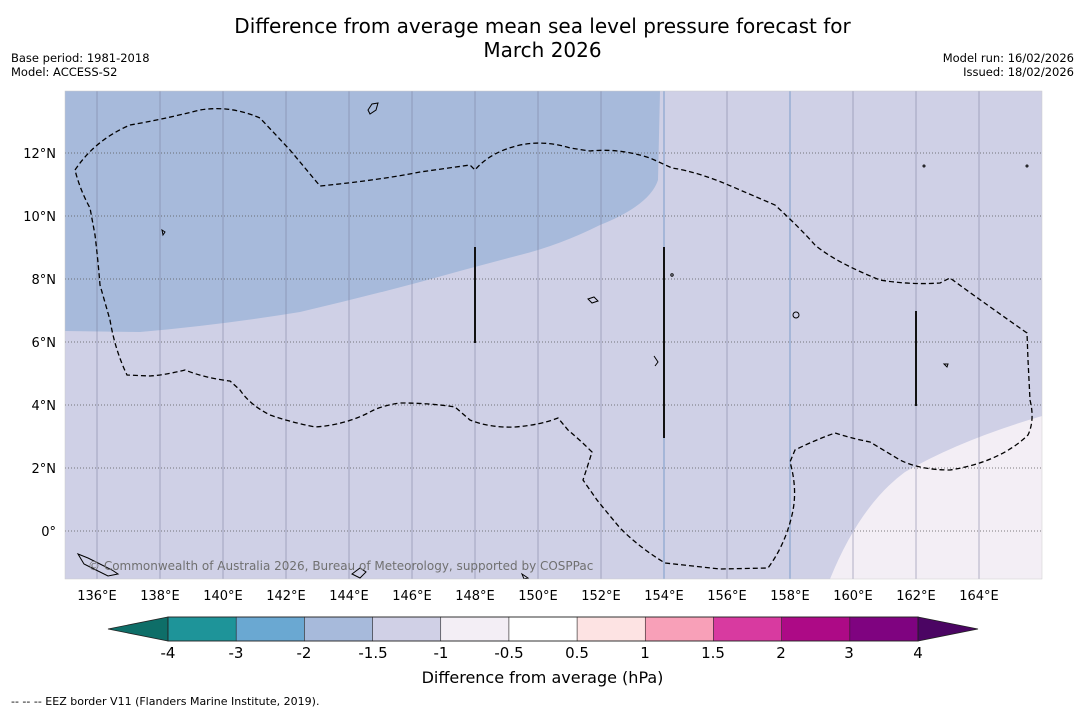  I want to click on model-run-text: Model run: 16/02/2026, so click(1008, 58).